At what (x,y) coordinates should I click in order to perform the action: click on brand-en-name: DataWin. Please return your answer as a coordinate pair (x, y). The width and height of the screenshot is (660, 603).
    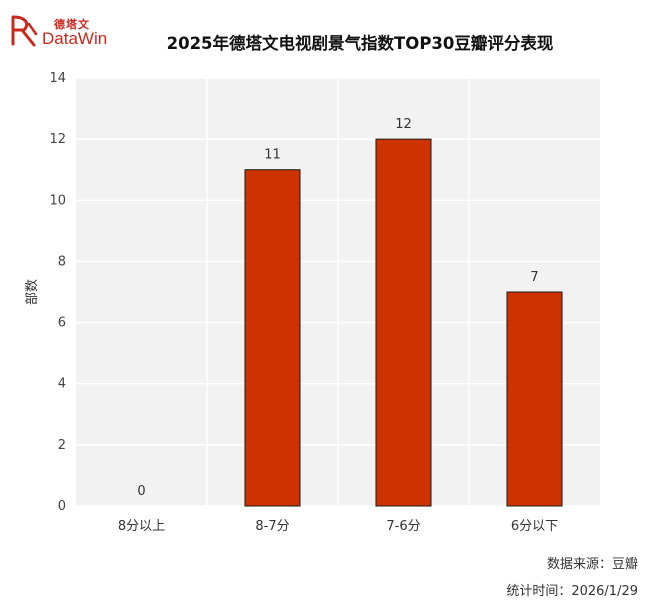
    Looking at the image, I should click on (75, 38).